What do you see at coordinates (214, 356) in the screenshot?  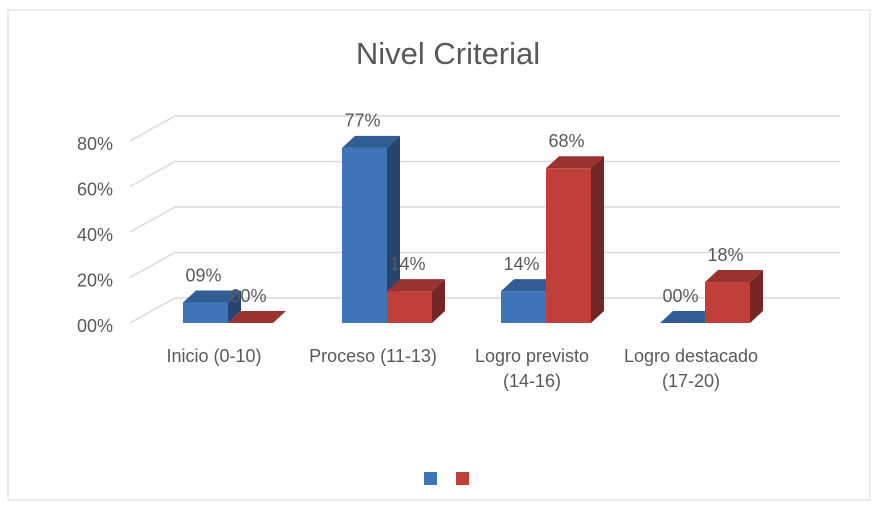 I see `x-tick-label: Inicio (0-10)` at bounding box center [214, 356].